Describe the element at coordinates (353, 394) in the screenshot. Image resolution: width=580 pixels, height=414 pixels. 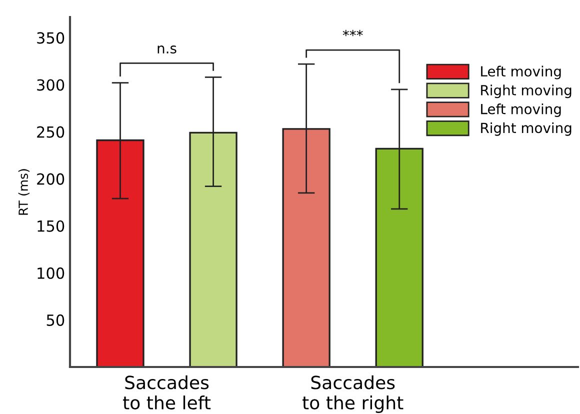
I see `x-tick-label: Saccades to the right` at that location.